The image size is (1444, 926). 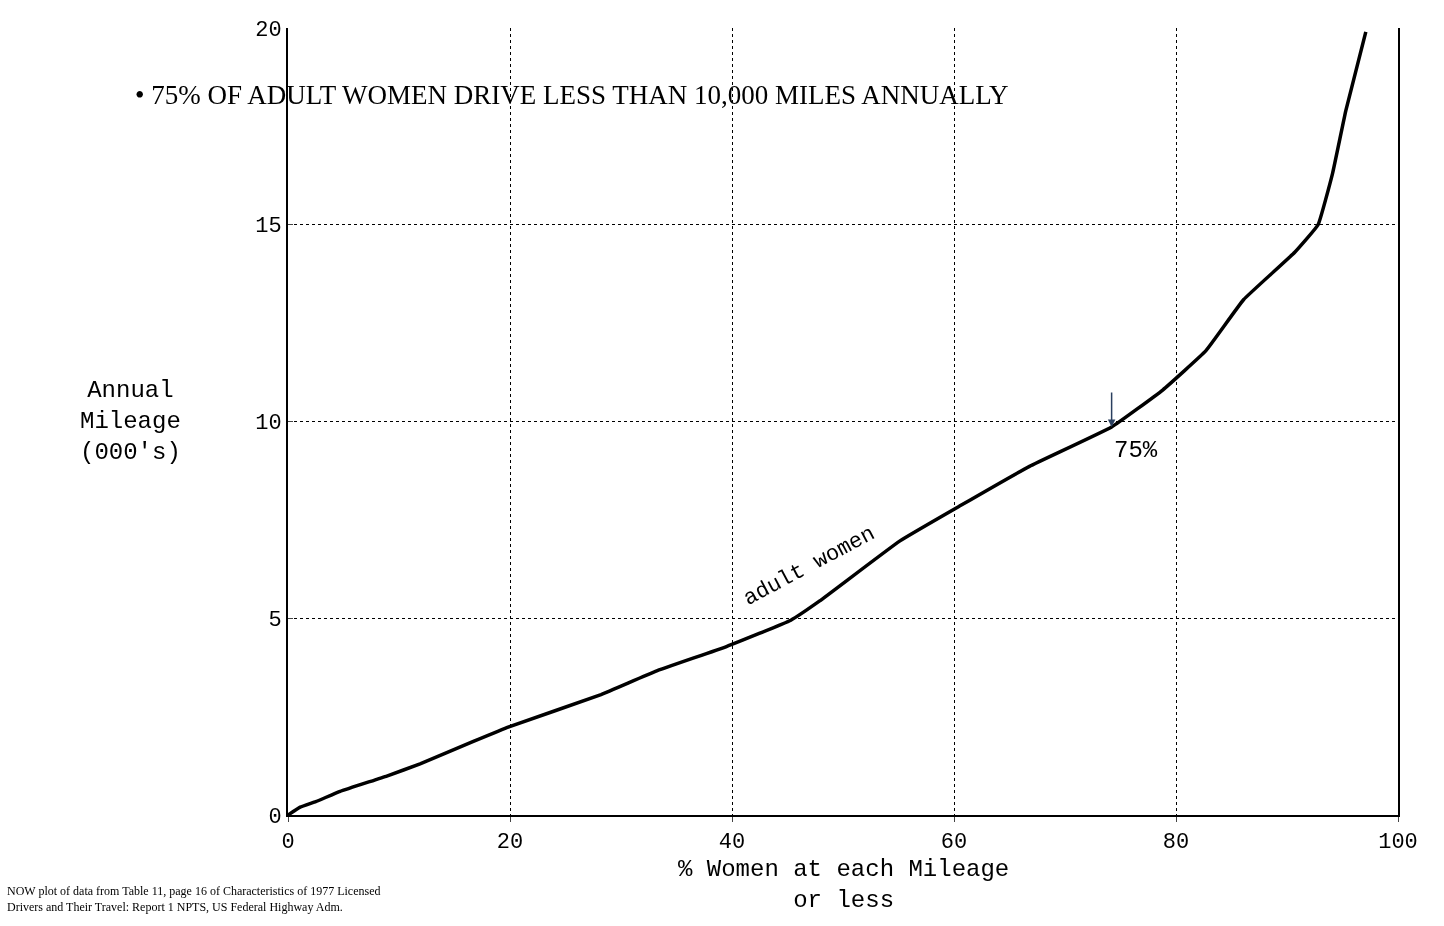 What do you see at coordinates (510, 843) in the screenshot?
I see `x-tick-label: 20` at bounding box center [510, 843].